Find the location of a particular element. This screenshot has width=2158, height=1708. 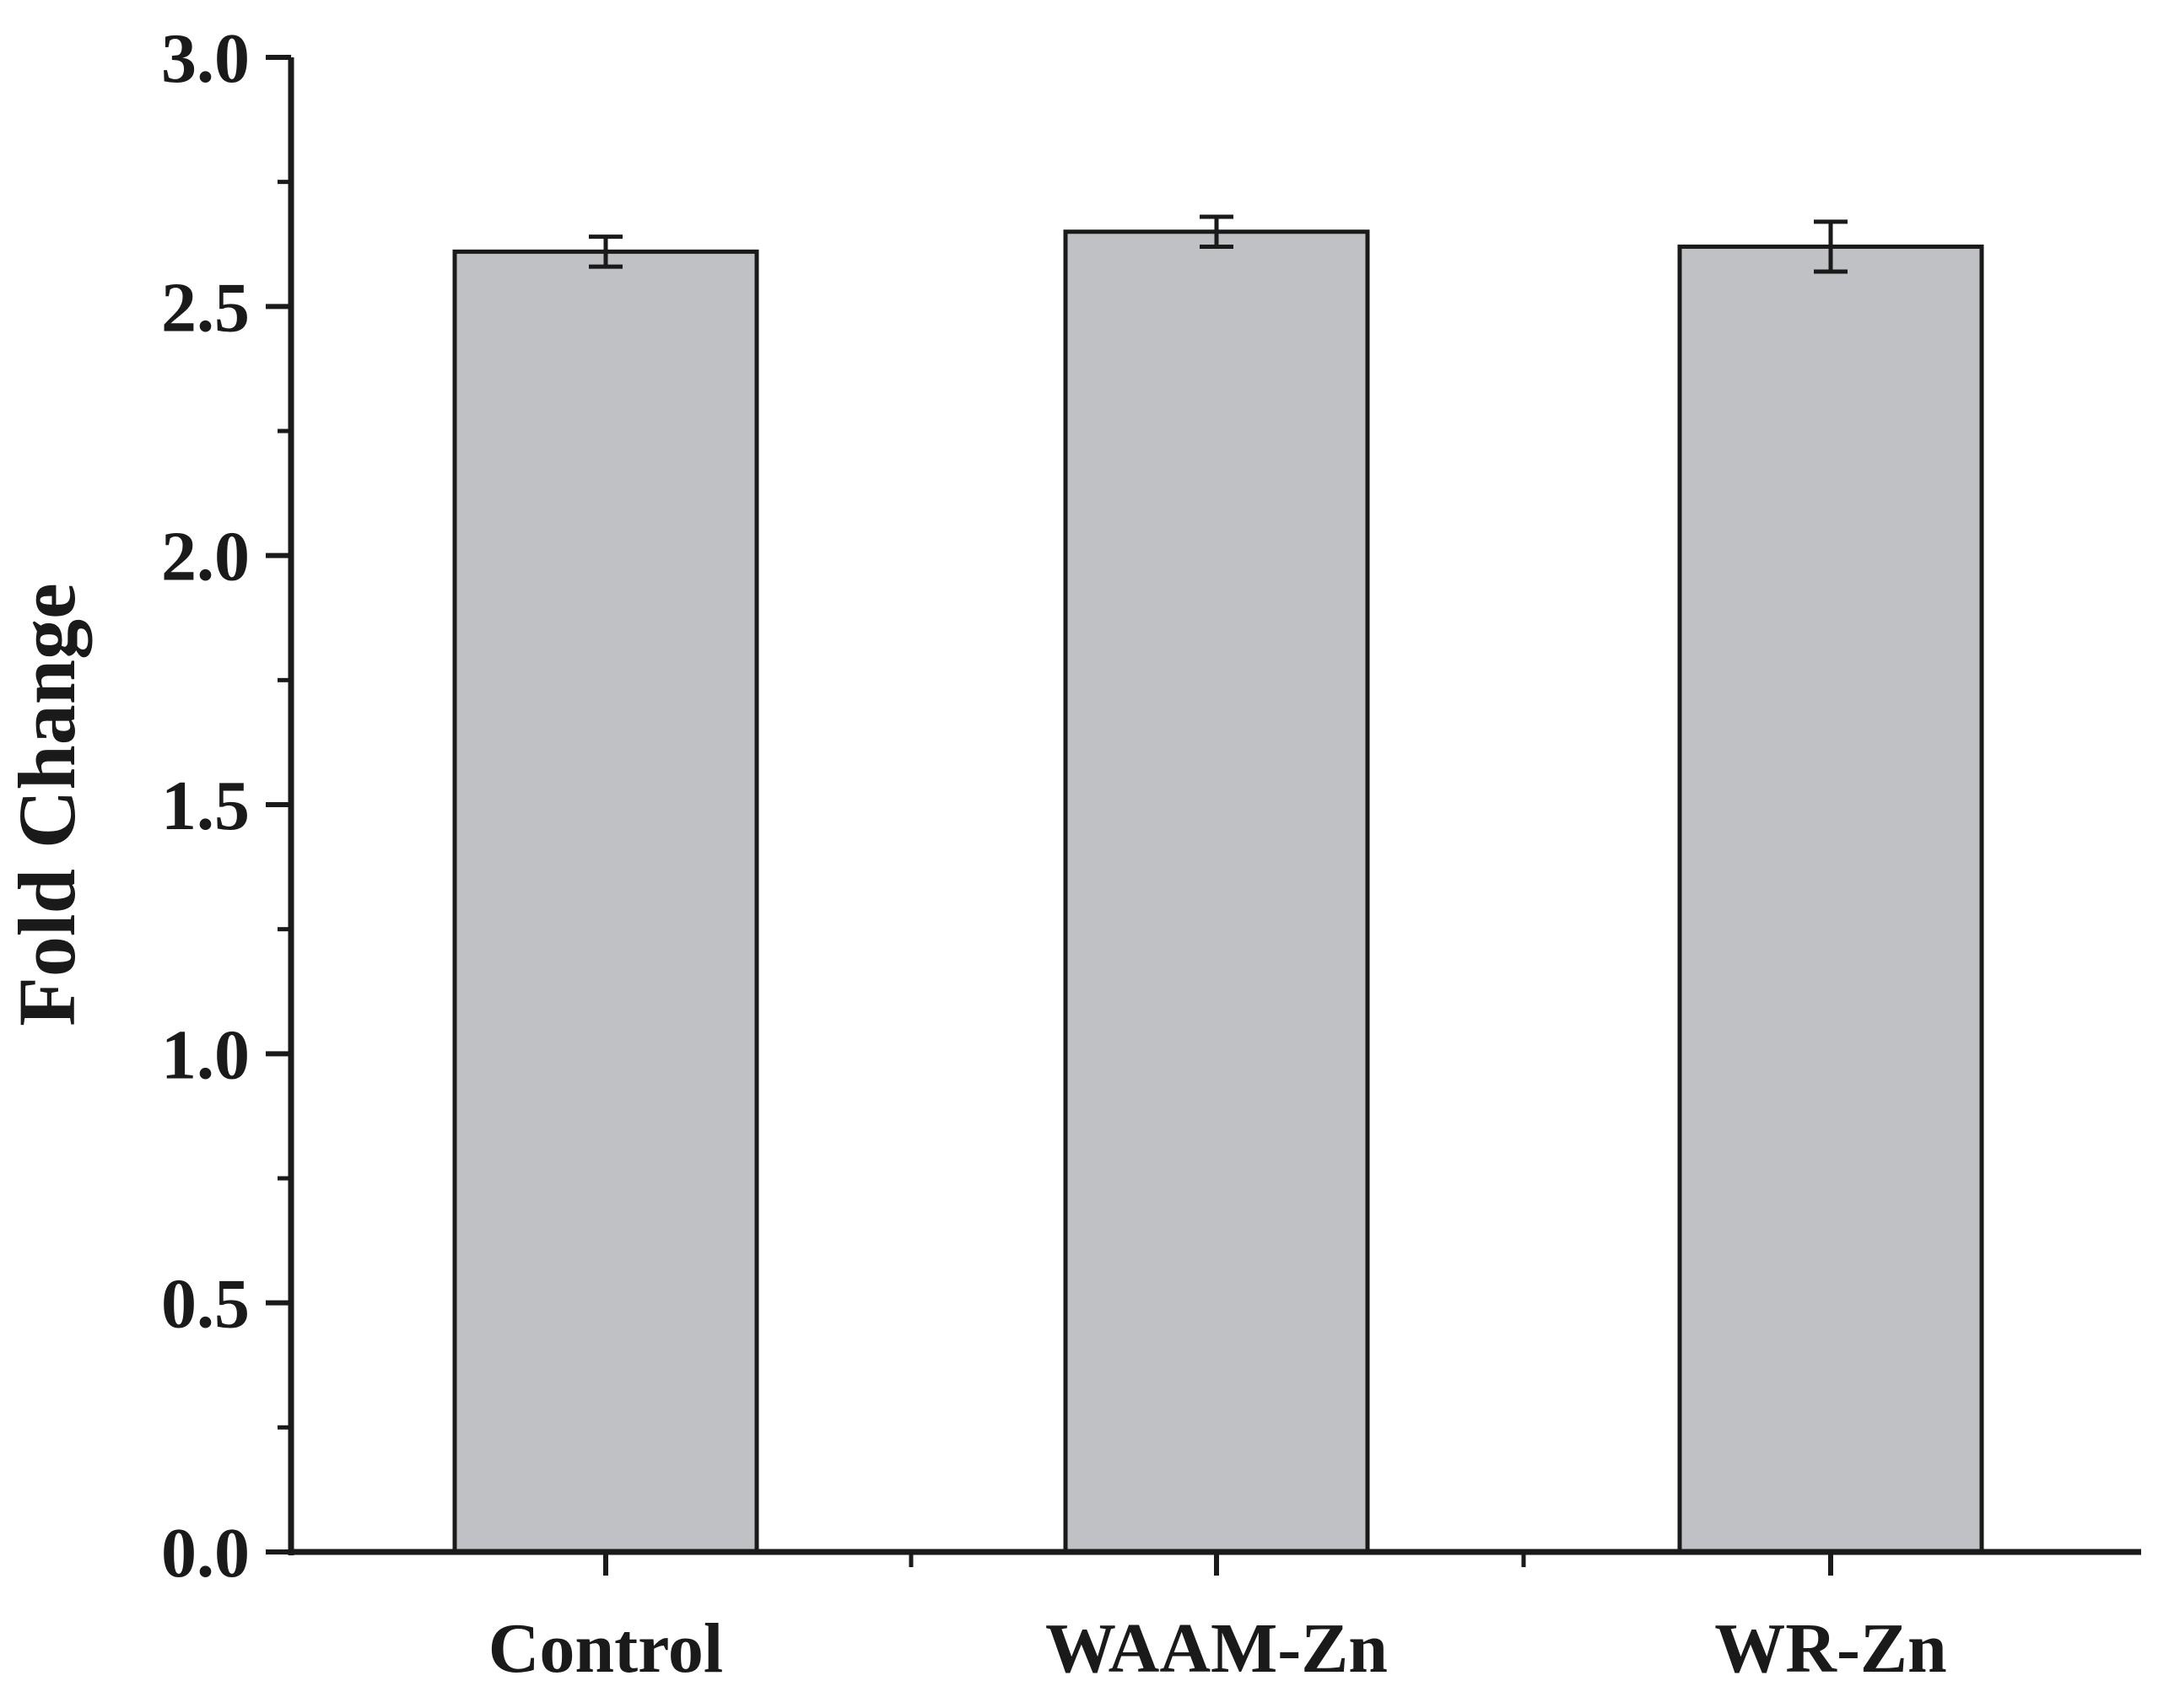

bar-wr-zn is located at coordinates (1830, 899).